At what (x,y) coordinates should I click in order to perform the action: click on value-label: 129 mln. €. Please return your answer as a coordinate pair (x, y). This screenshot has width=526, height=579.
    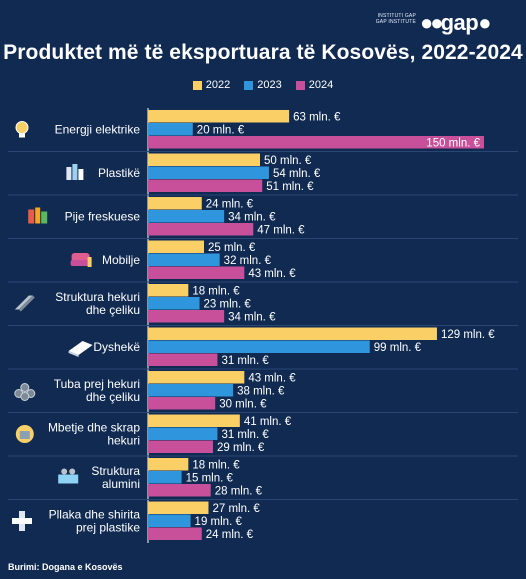
    Looking at the image, I should click on (468, 335).